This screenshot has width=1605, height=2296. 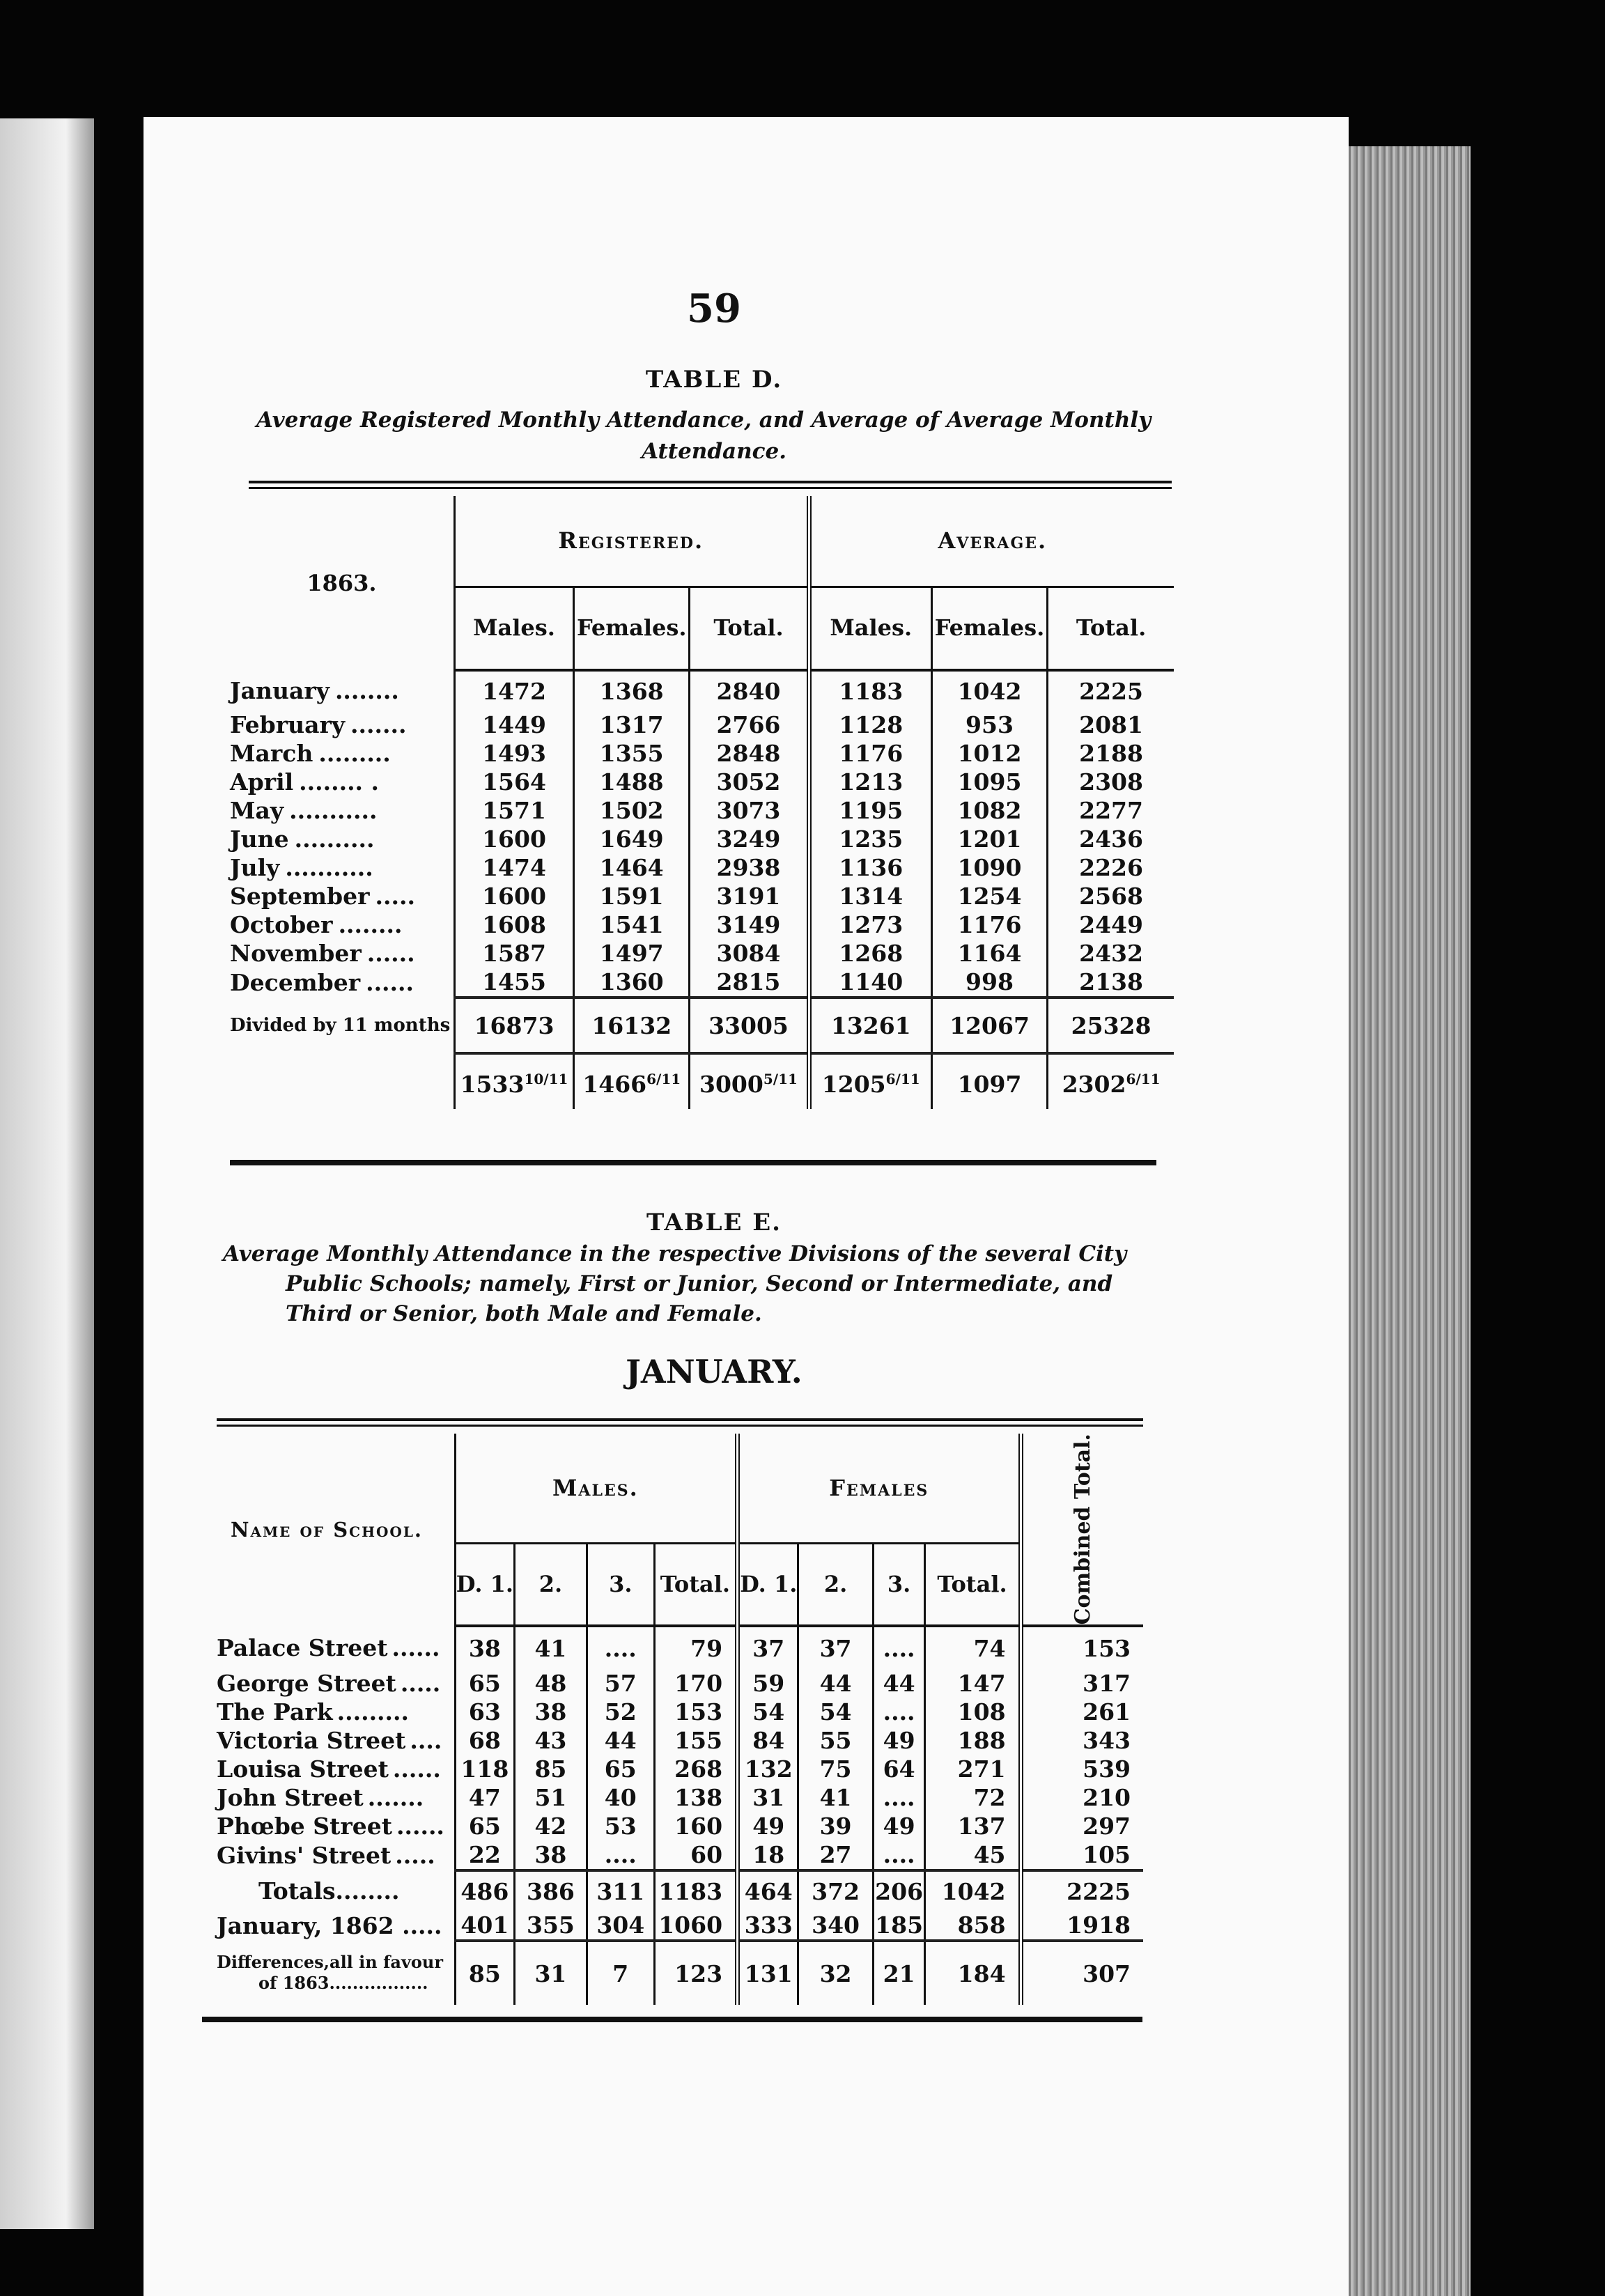 What do you see at coordinates (306, 1684) in the screenshot?
I see `school-name: George Street` at bounding box center [306, 1684].